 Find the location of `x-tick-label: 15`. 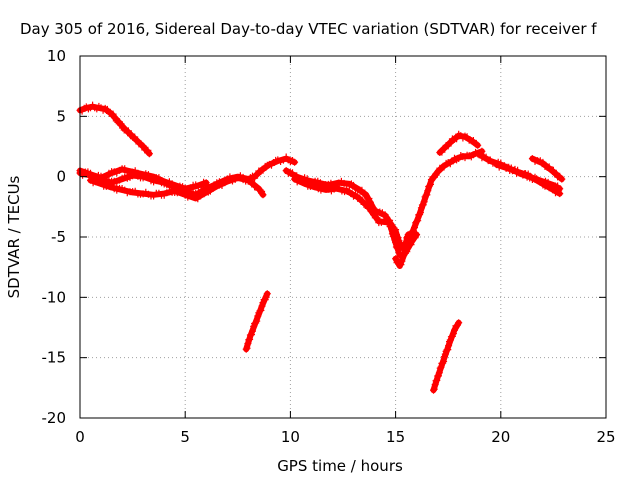

x-tick-label: 15 is located at coordinates (395, 437).